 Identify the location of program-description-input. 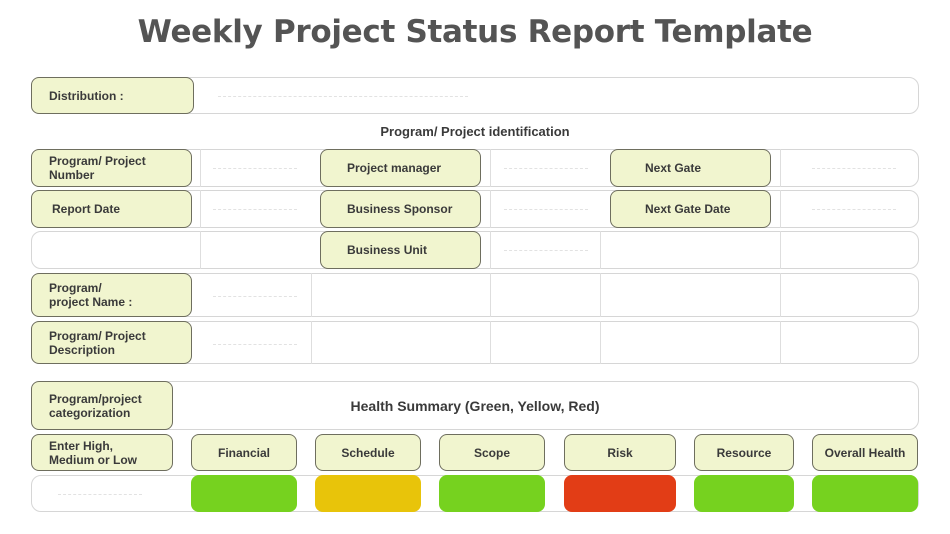
(255, 344).